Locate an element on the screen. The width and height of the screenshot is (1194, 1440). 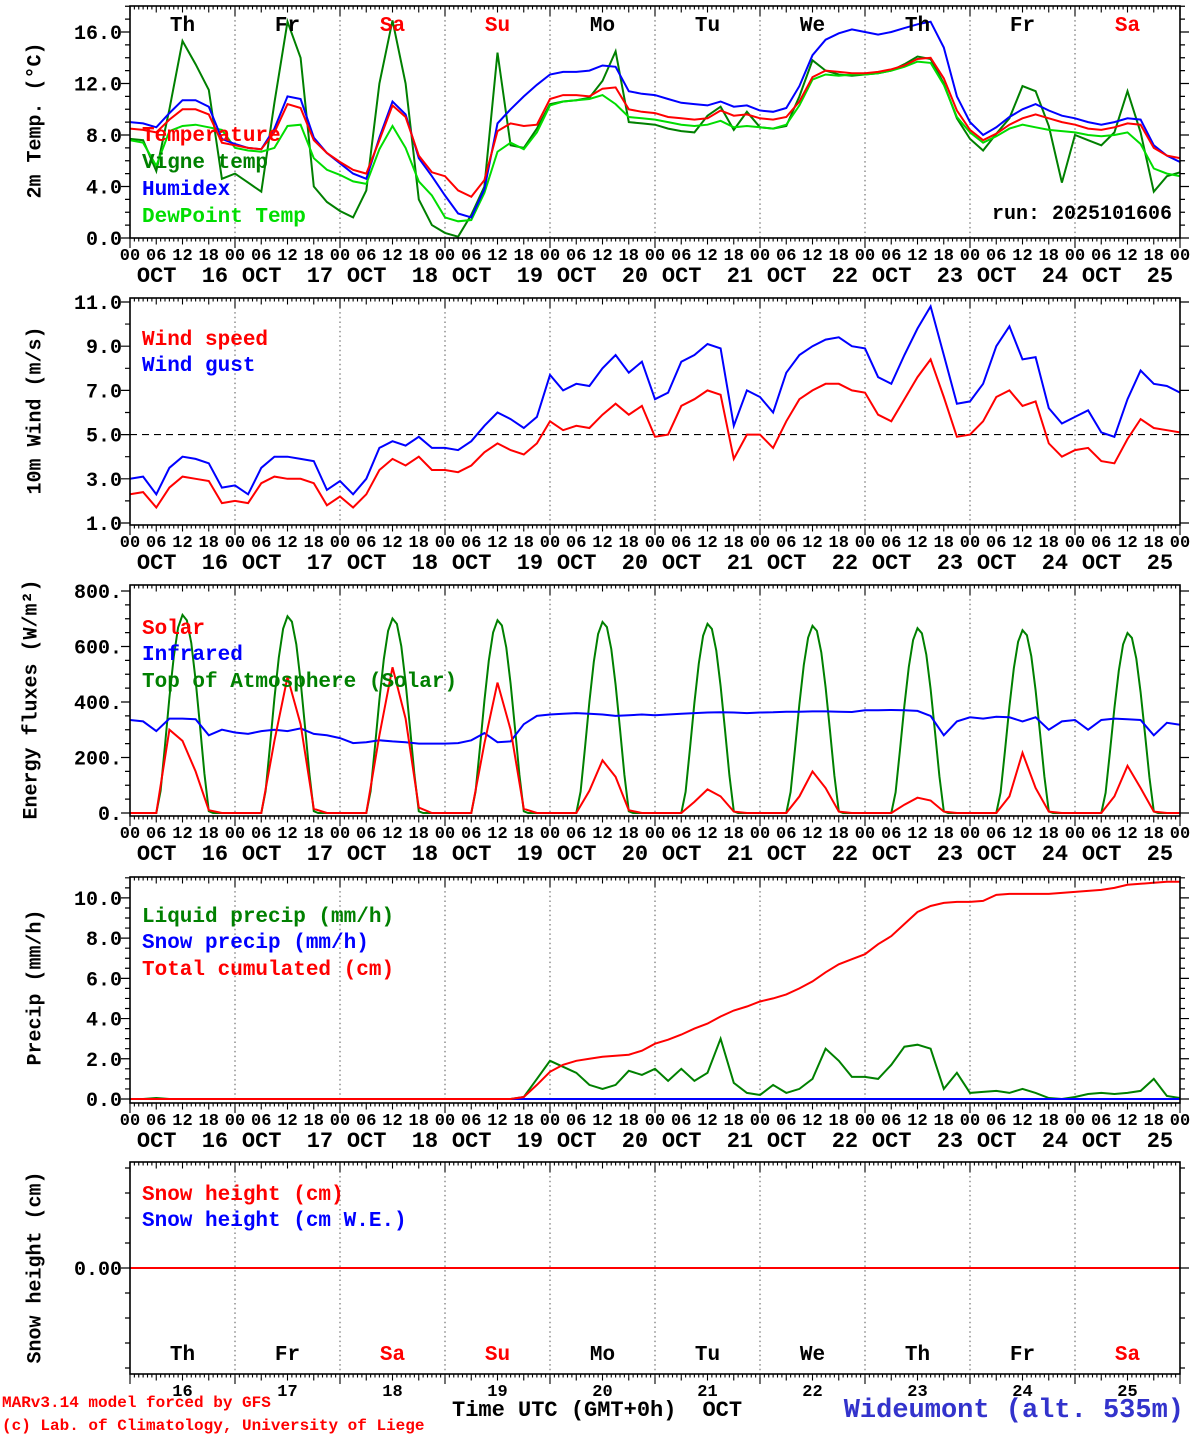
legend-temperature: Temperature is located at coordinates (211, 136).